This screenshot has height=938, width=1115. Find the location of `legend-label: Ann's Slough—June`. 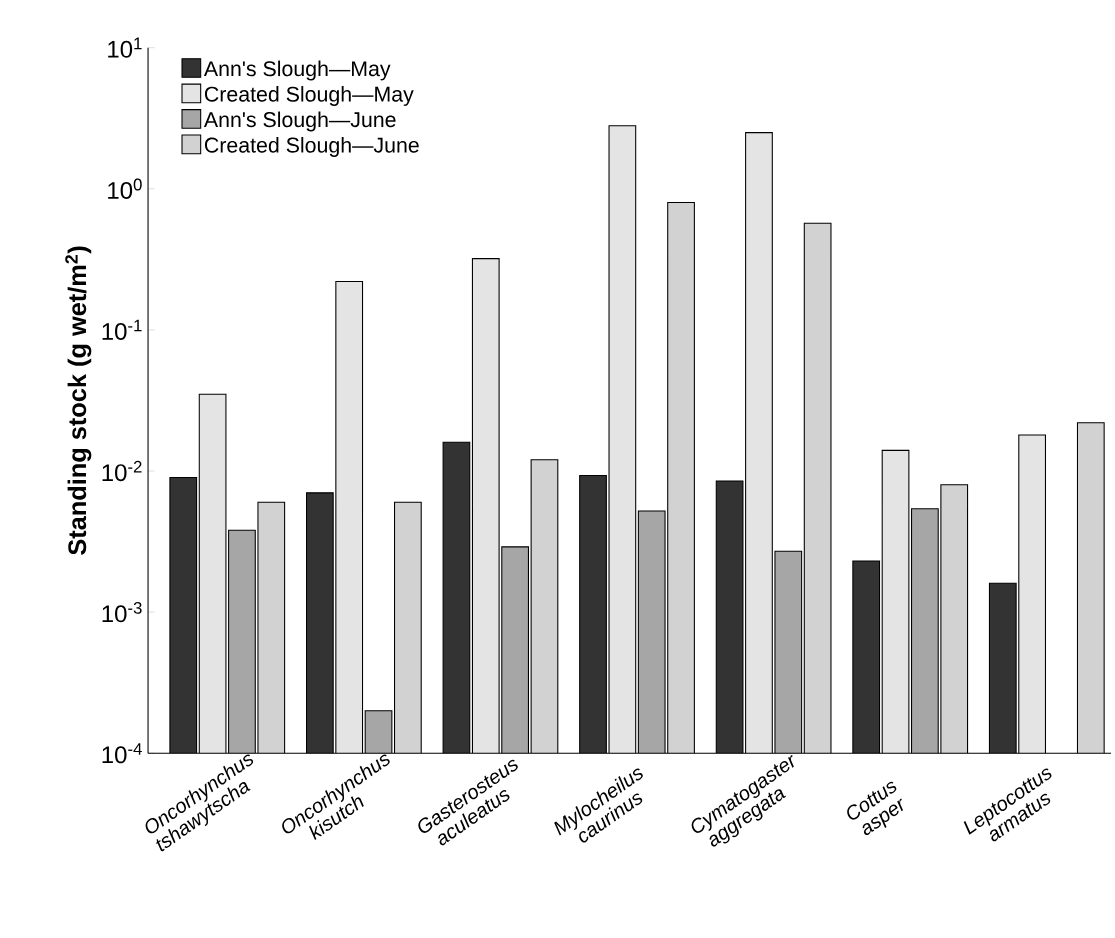

legend-label: Ann's Slough—June is located at coordinates (299, 121).